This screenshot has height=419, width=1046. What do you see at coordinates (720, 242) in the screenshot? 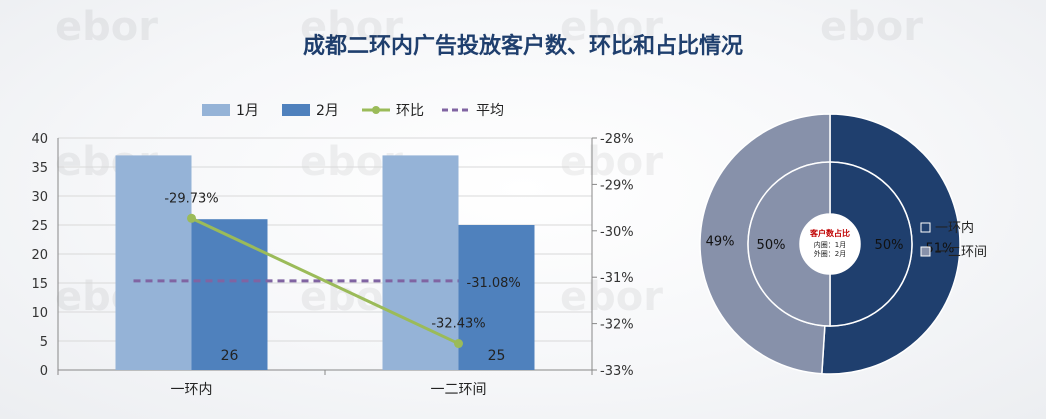
I see `outer-slice-label: 49%` at bounding box center [720, 242].